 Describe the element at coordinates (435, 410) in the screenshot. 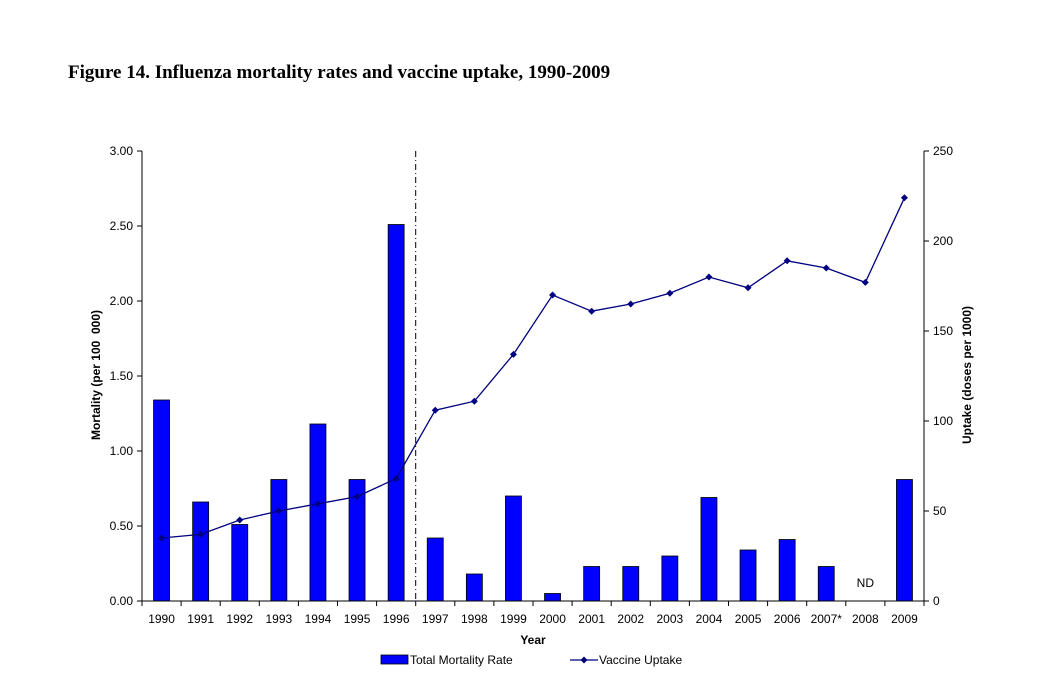

I see `uptake-point-1997` at that location.